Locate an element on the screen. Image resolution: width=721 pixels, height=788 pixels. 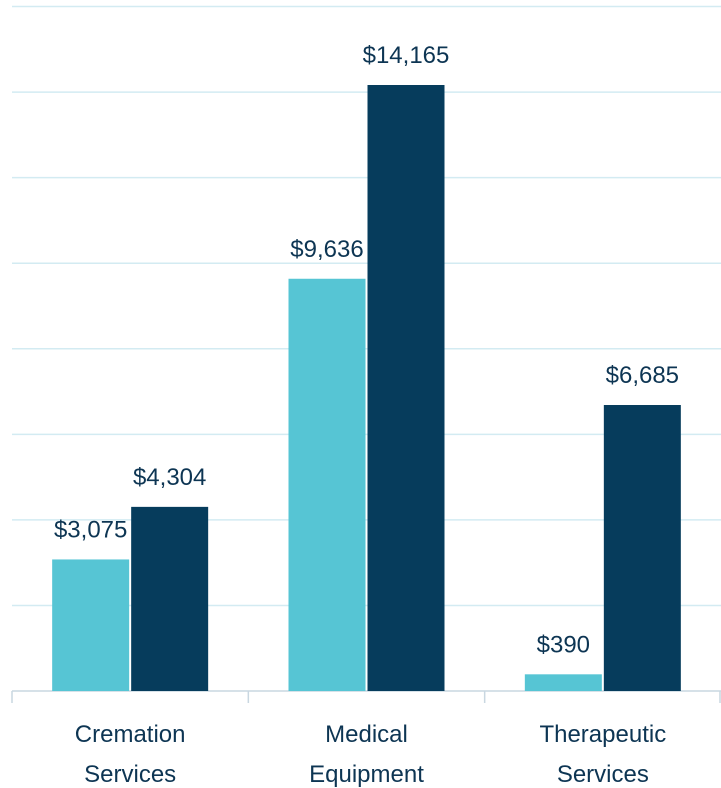
data-label: $4,304 is located at coordinates (169, 477).